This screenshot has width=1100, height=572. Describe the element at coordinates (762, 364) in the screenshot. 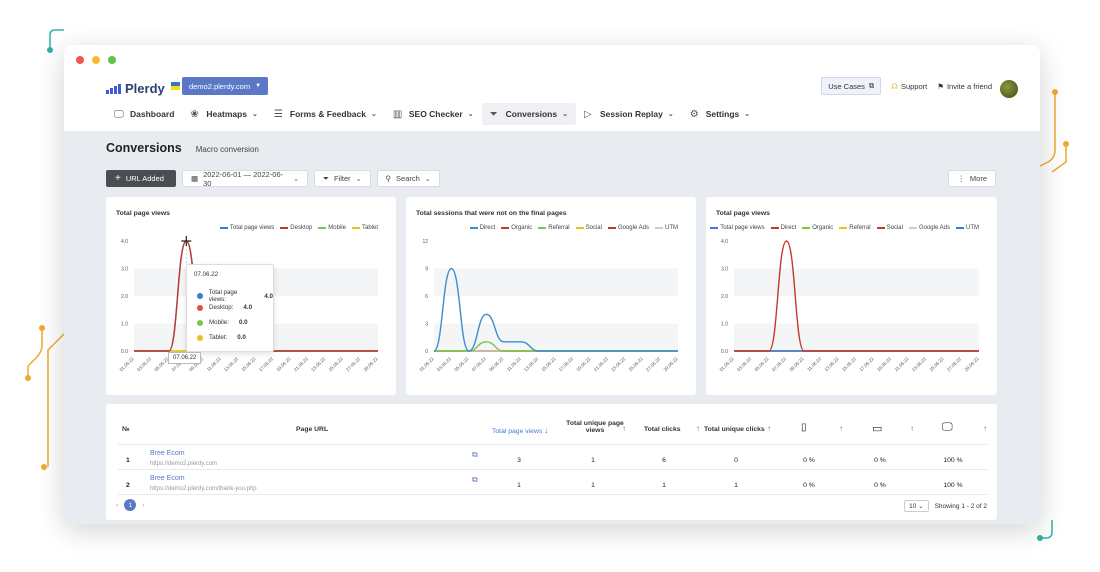

I see `x-tick-label: 05.06.22` at that location.